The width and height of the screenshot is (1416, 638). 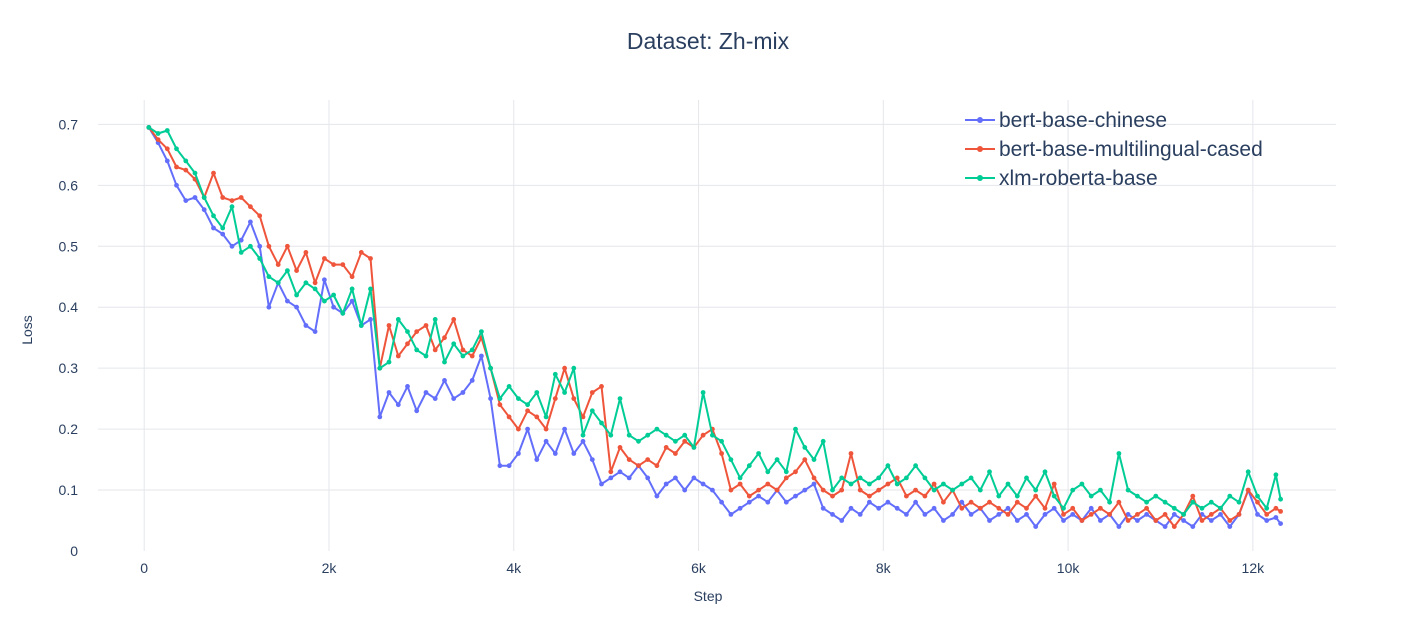 What do you see at coordinates (1254, 568) in the screenshot?
I see `x-tick-label: 12k` at bounding box center [1254, 568].